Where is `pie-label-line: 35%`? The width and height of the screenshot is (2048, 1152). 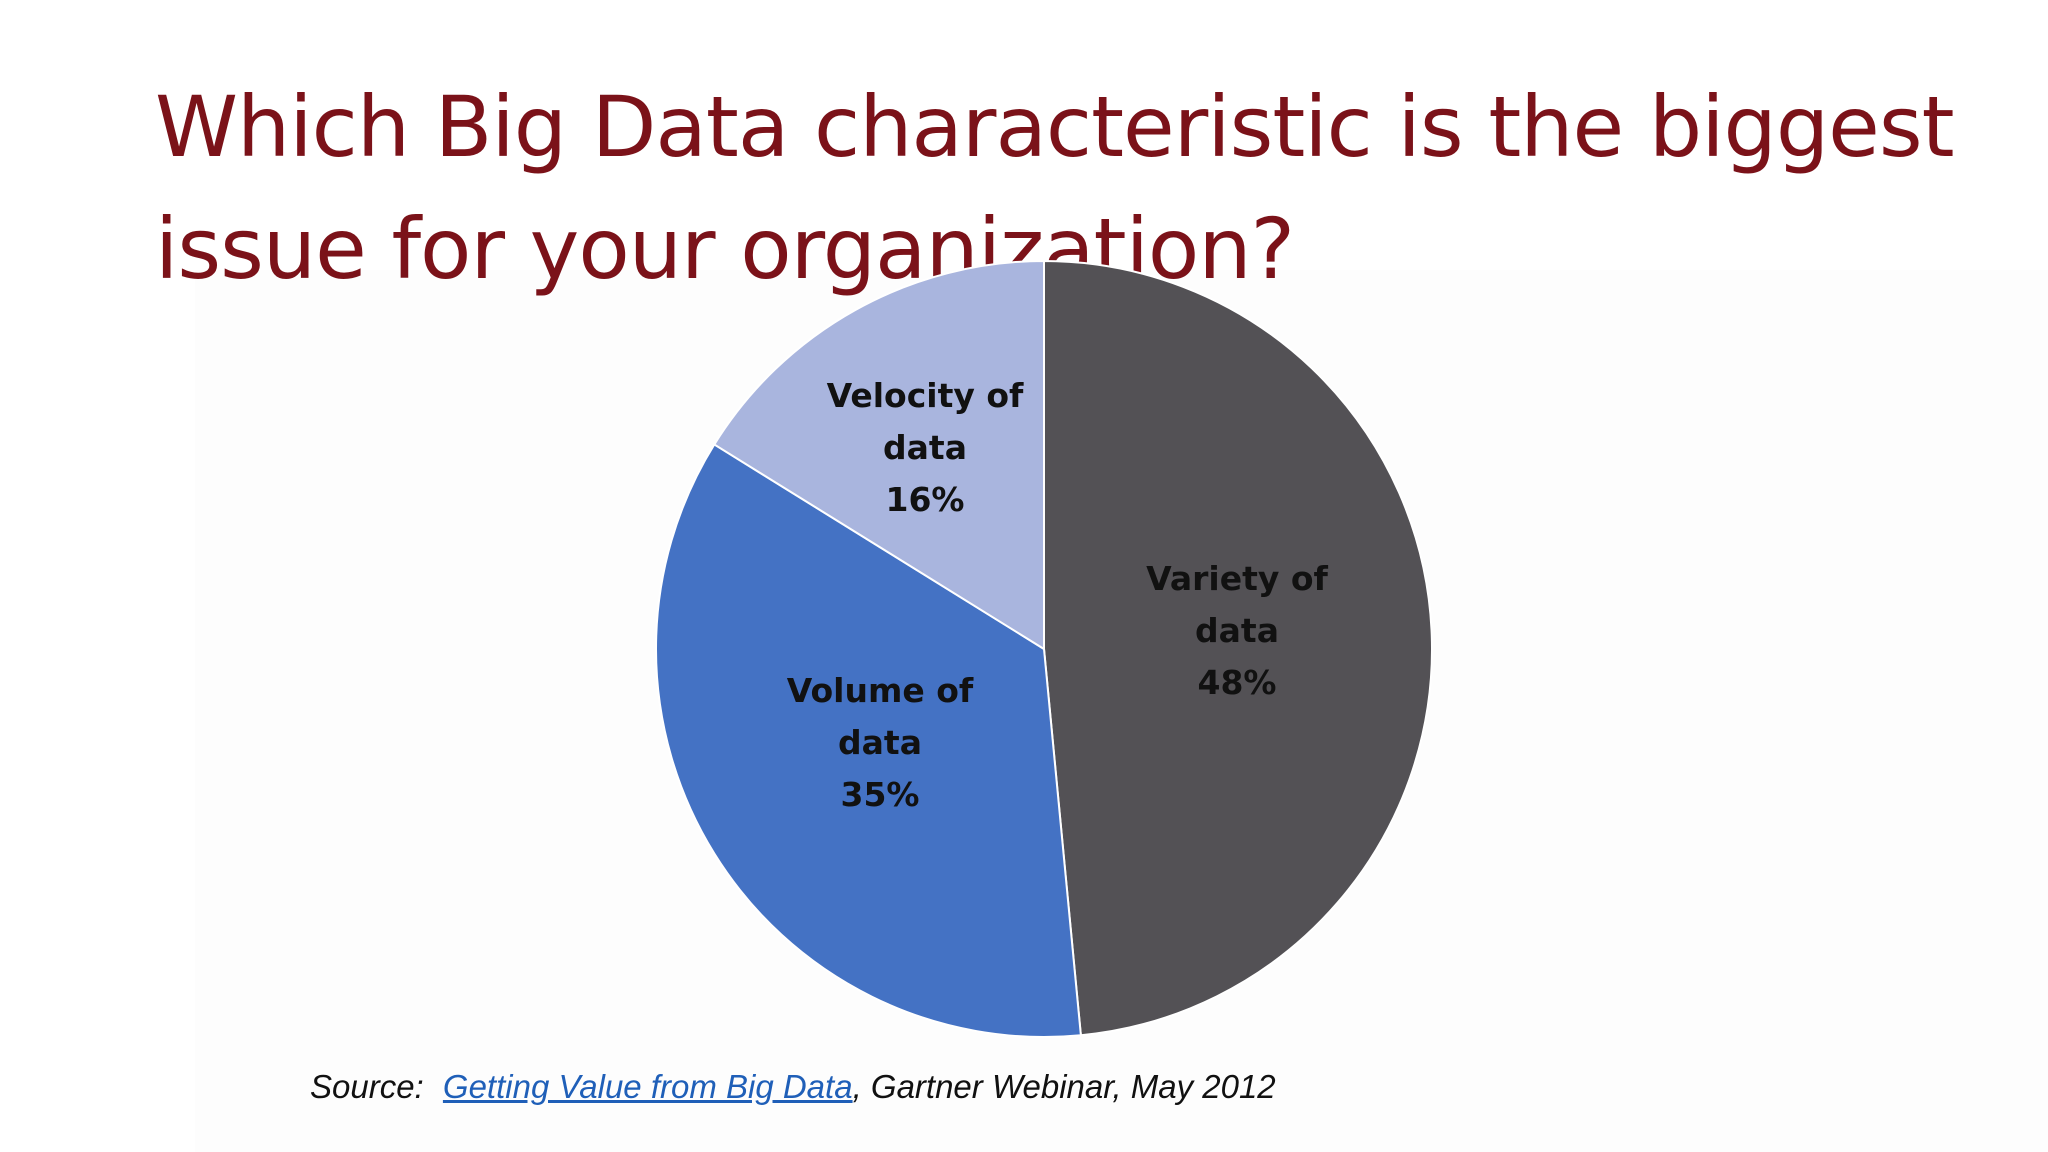 pie-label-line: 35% is located at coordinates (880, 794).